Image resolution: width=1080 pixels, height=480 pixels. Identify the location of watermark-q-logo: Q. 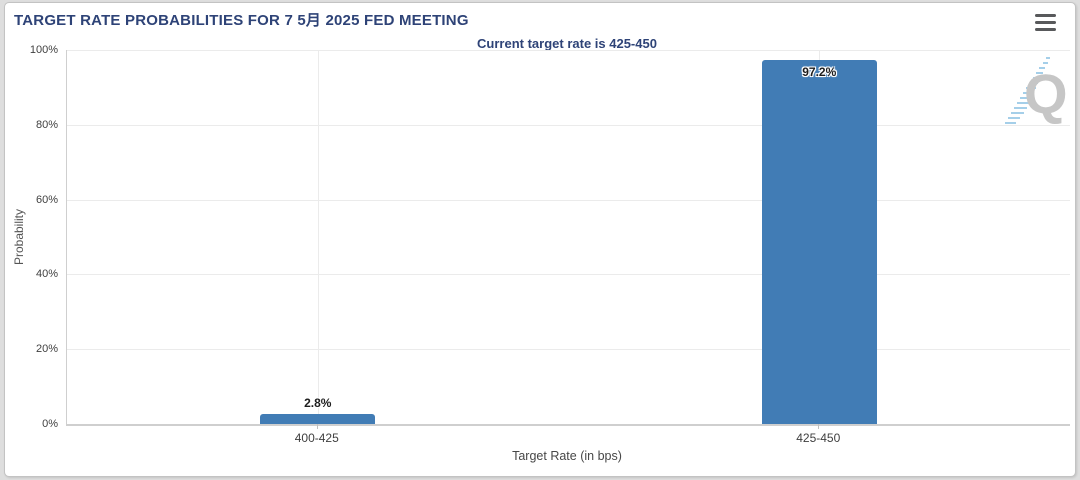
(1036, 91).